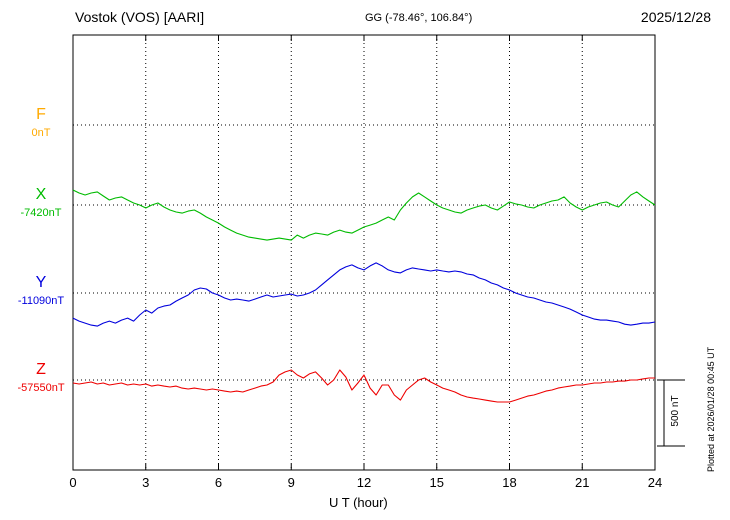 This screenshot has height=520, width=730. What do you see at coordinates (582, 482) in the screenshot?
I see `svg-text: 21` at bounding box center [582, 482].